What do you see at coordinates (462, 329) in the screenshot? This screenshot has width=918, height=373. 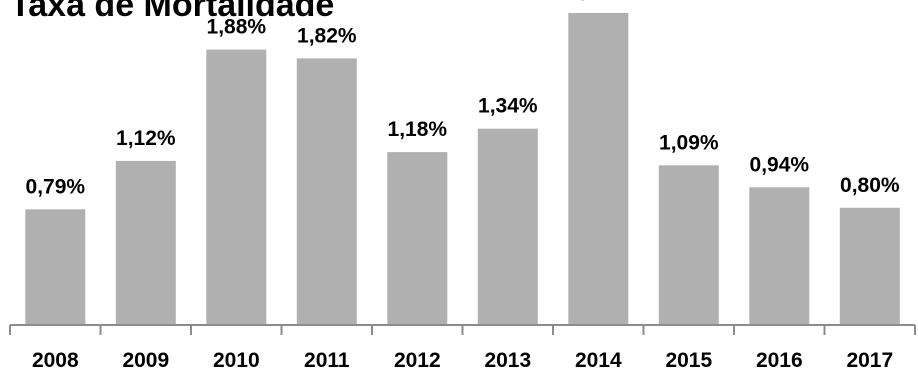 I see `x-axis` at bounding box center [462, 329].